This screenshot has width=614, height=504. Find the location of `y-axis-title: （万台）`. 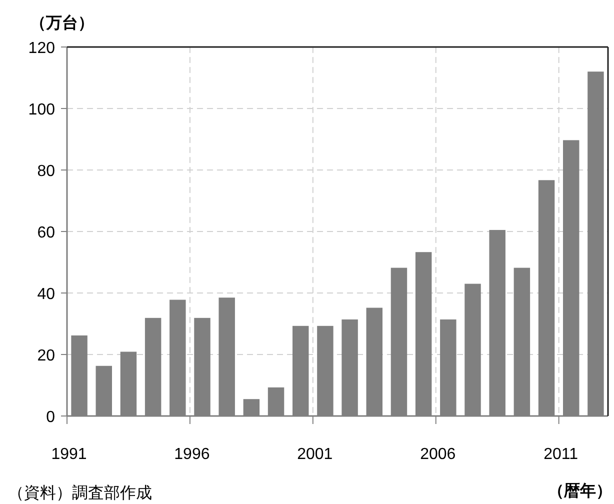

y-axis-title: （万台） is located at coordinates (62, 23).